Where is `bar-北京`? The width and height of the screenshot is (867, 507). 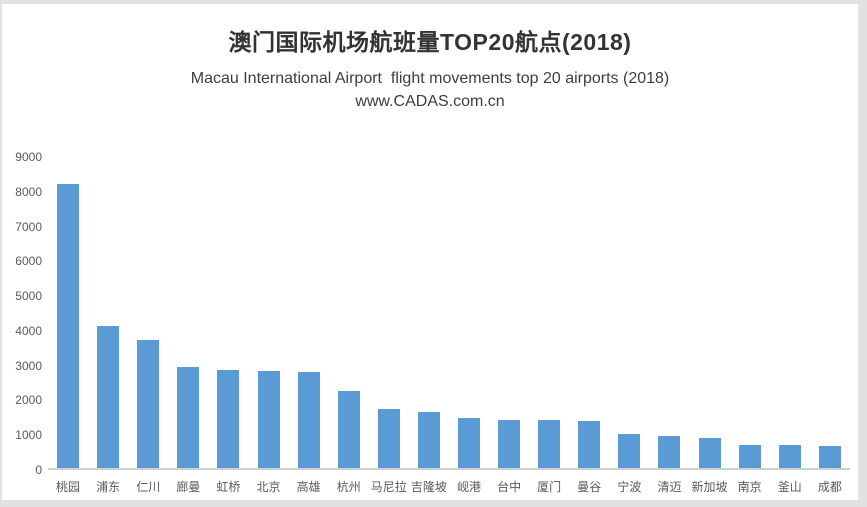
bar-北京 is located at coordinates (268, 419).